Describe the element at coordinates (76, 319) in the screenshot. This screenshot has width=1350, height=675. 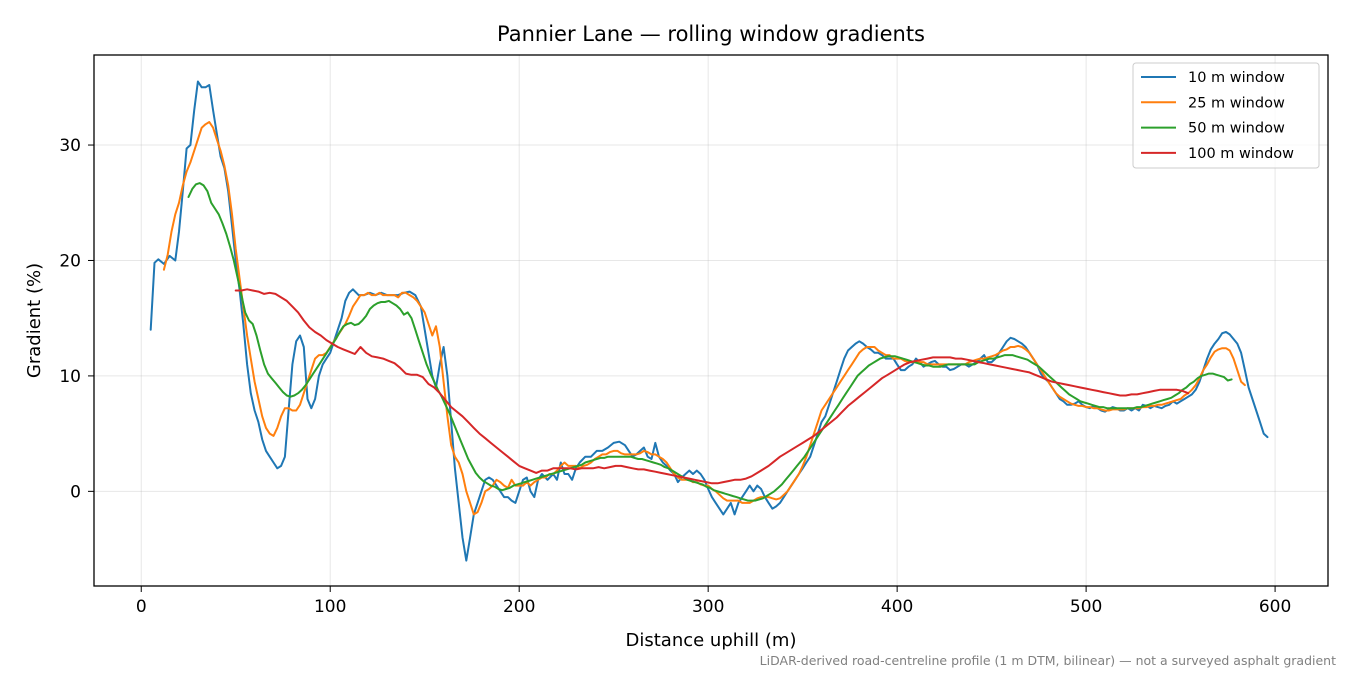
I see `y-axis-ticks: 0 10 20 30` at that location.